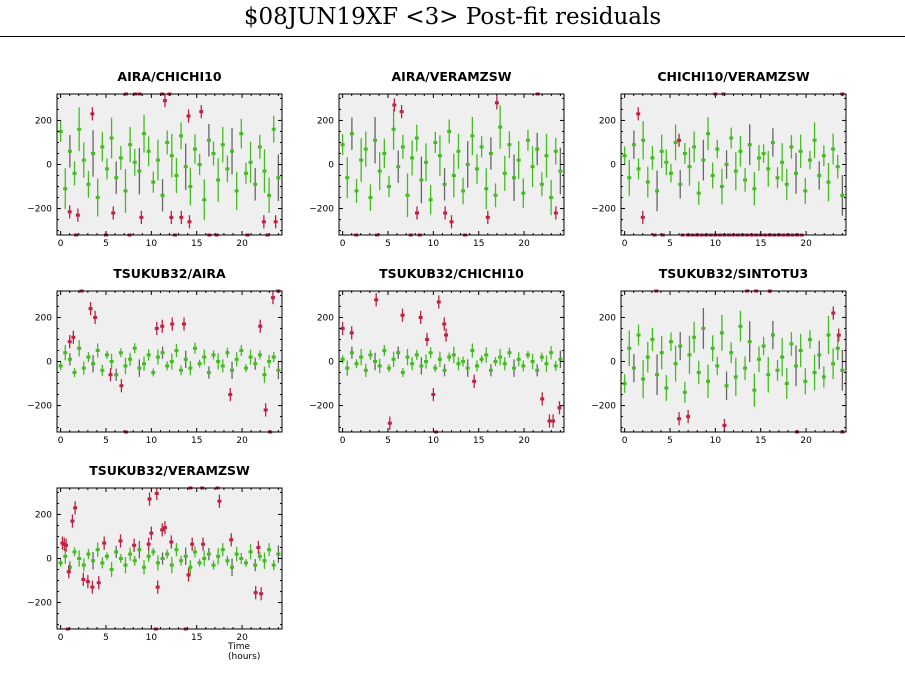 The height and width of the screenshot is (687, 905). Describe the element at coordinates (613, 363) in the screenshot. I see `y-tick-label: 0` at that location.